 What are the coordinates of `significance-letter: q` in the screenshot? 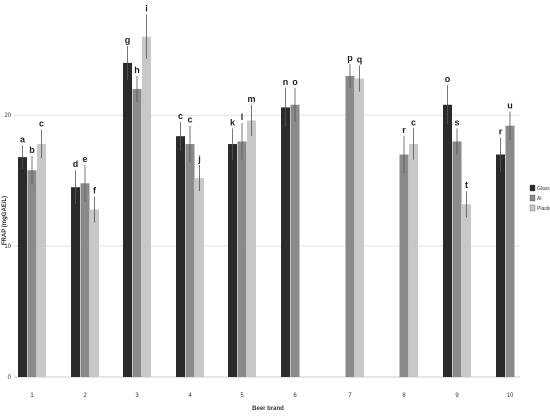 It's located at (360, 60).